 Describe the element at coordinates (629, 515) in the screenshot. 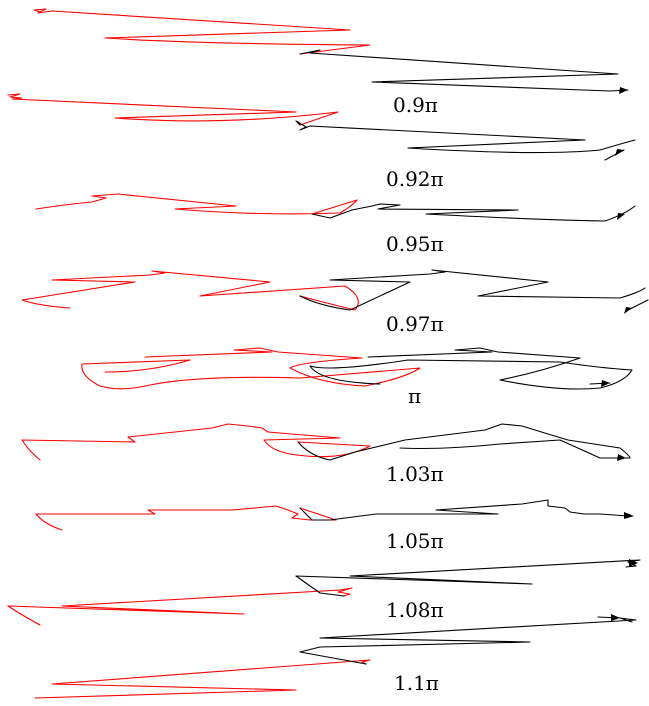

I see `arrowhead-1.05pi` at that location.